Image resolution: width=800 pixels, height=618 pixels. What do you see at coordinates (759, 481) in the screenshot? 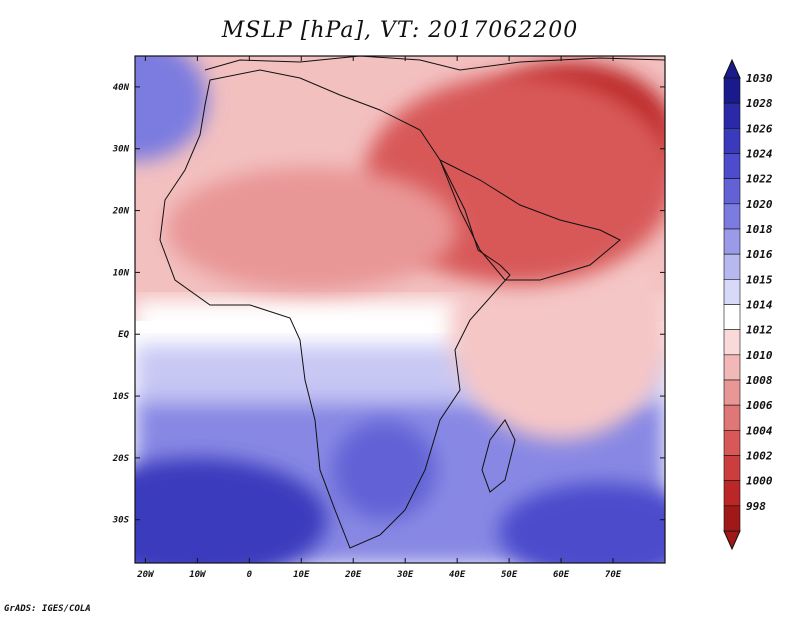
I see `colorbar-label: 1000` at bounding box center [759, 481].